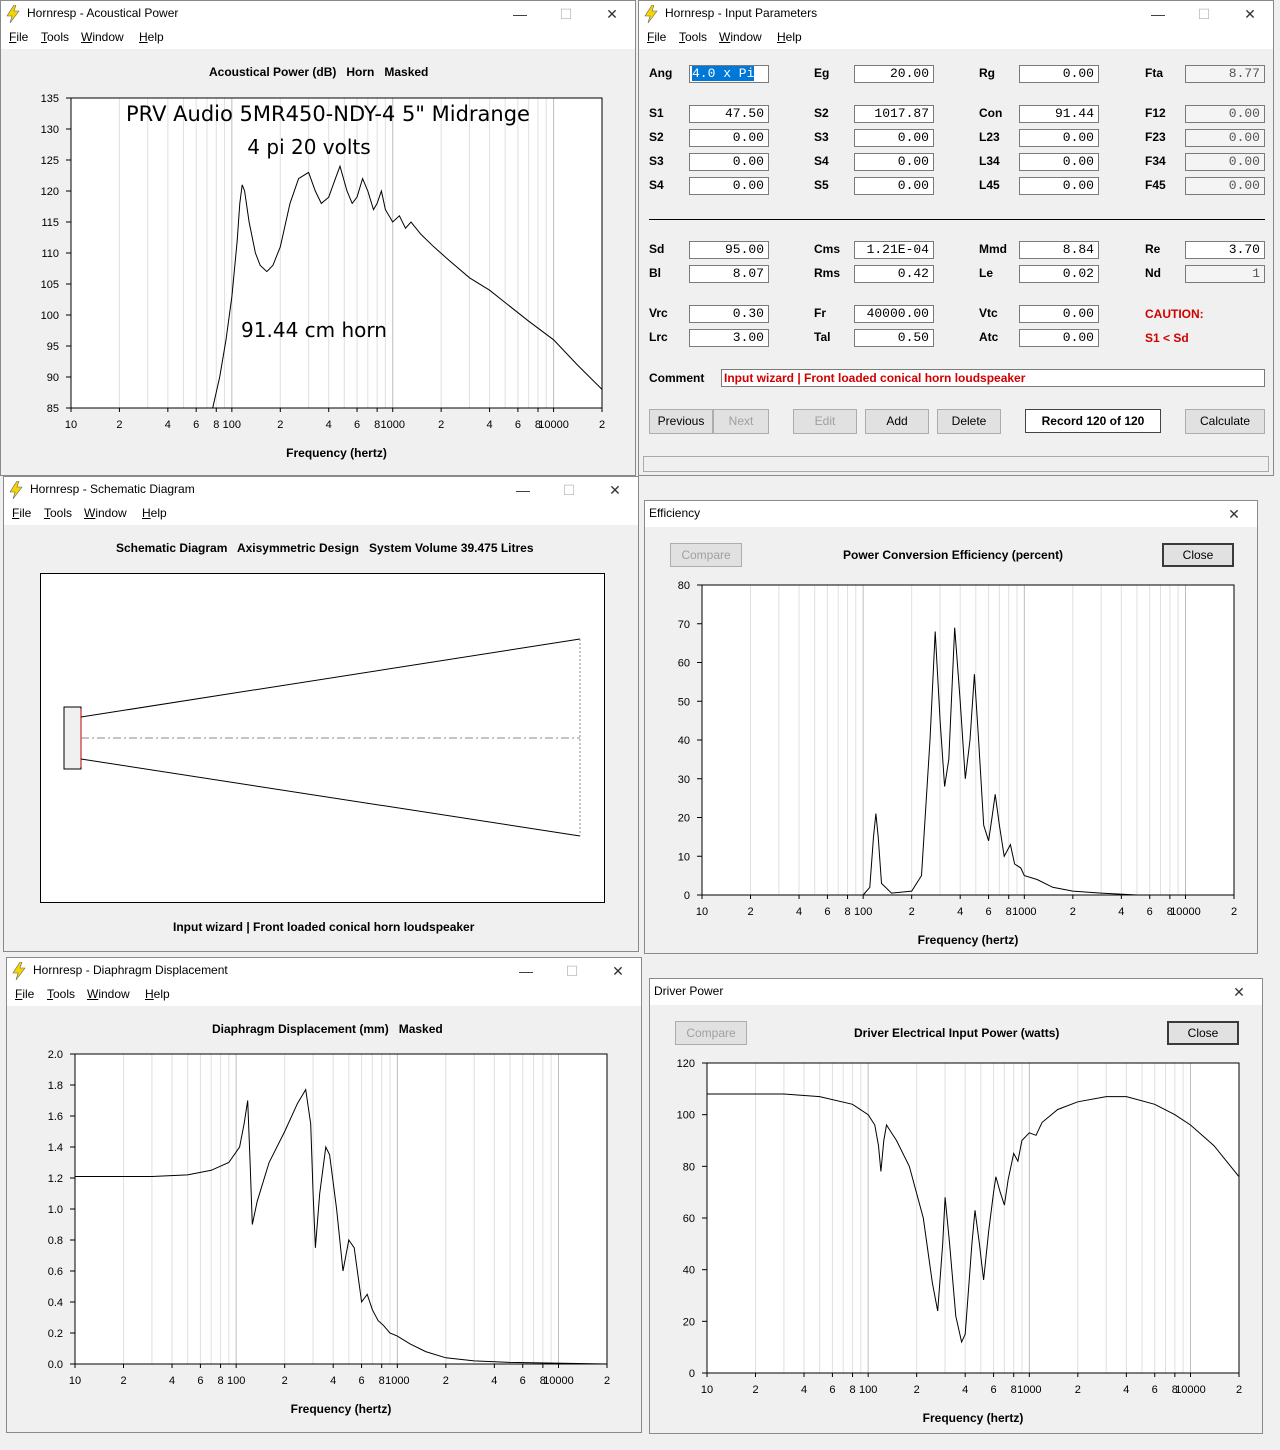 This screenshot has height=1450, width=1280. What do you see at coordinates (825, 421) in the screenshot?
I see `edit-button: Edit` at bounding box center [825, 421].